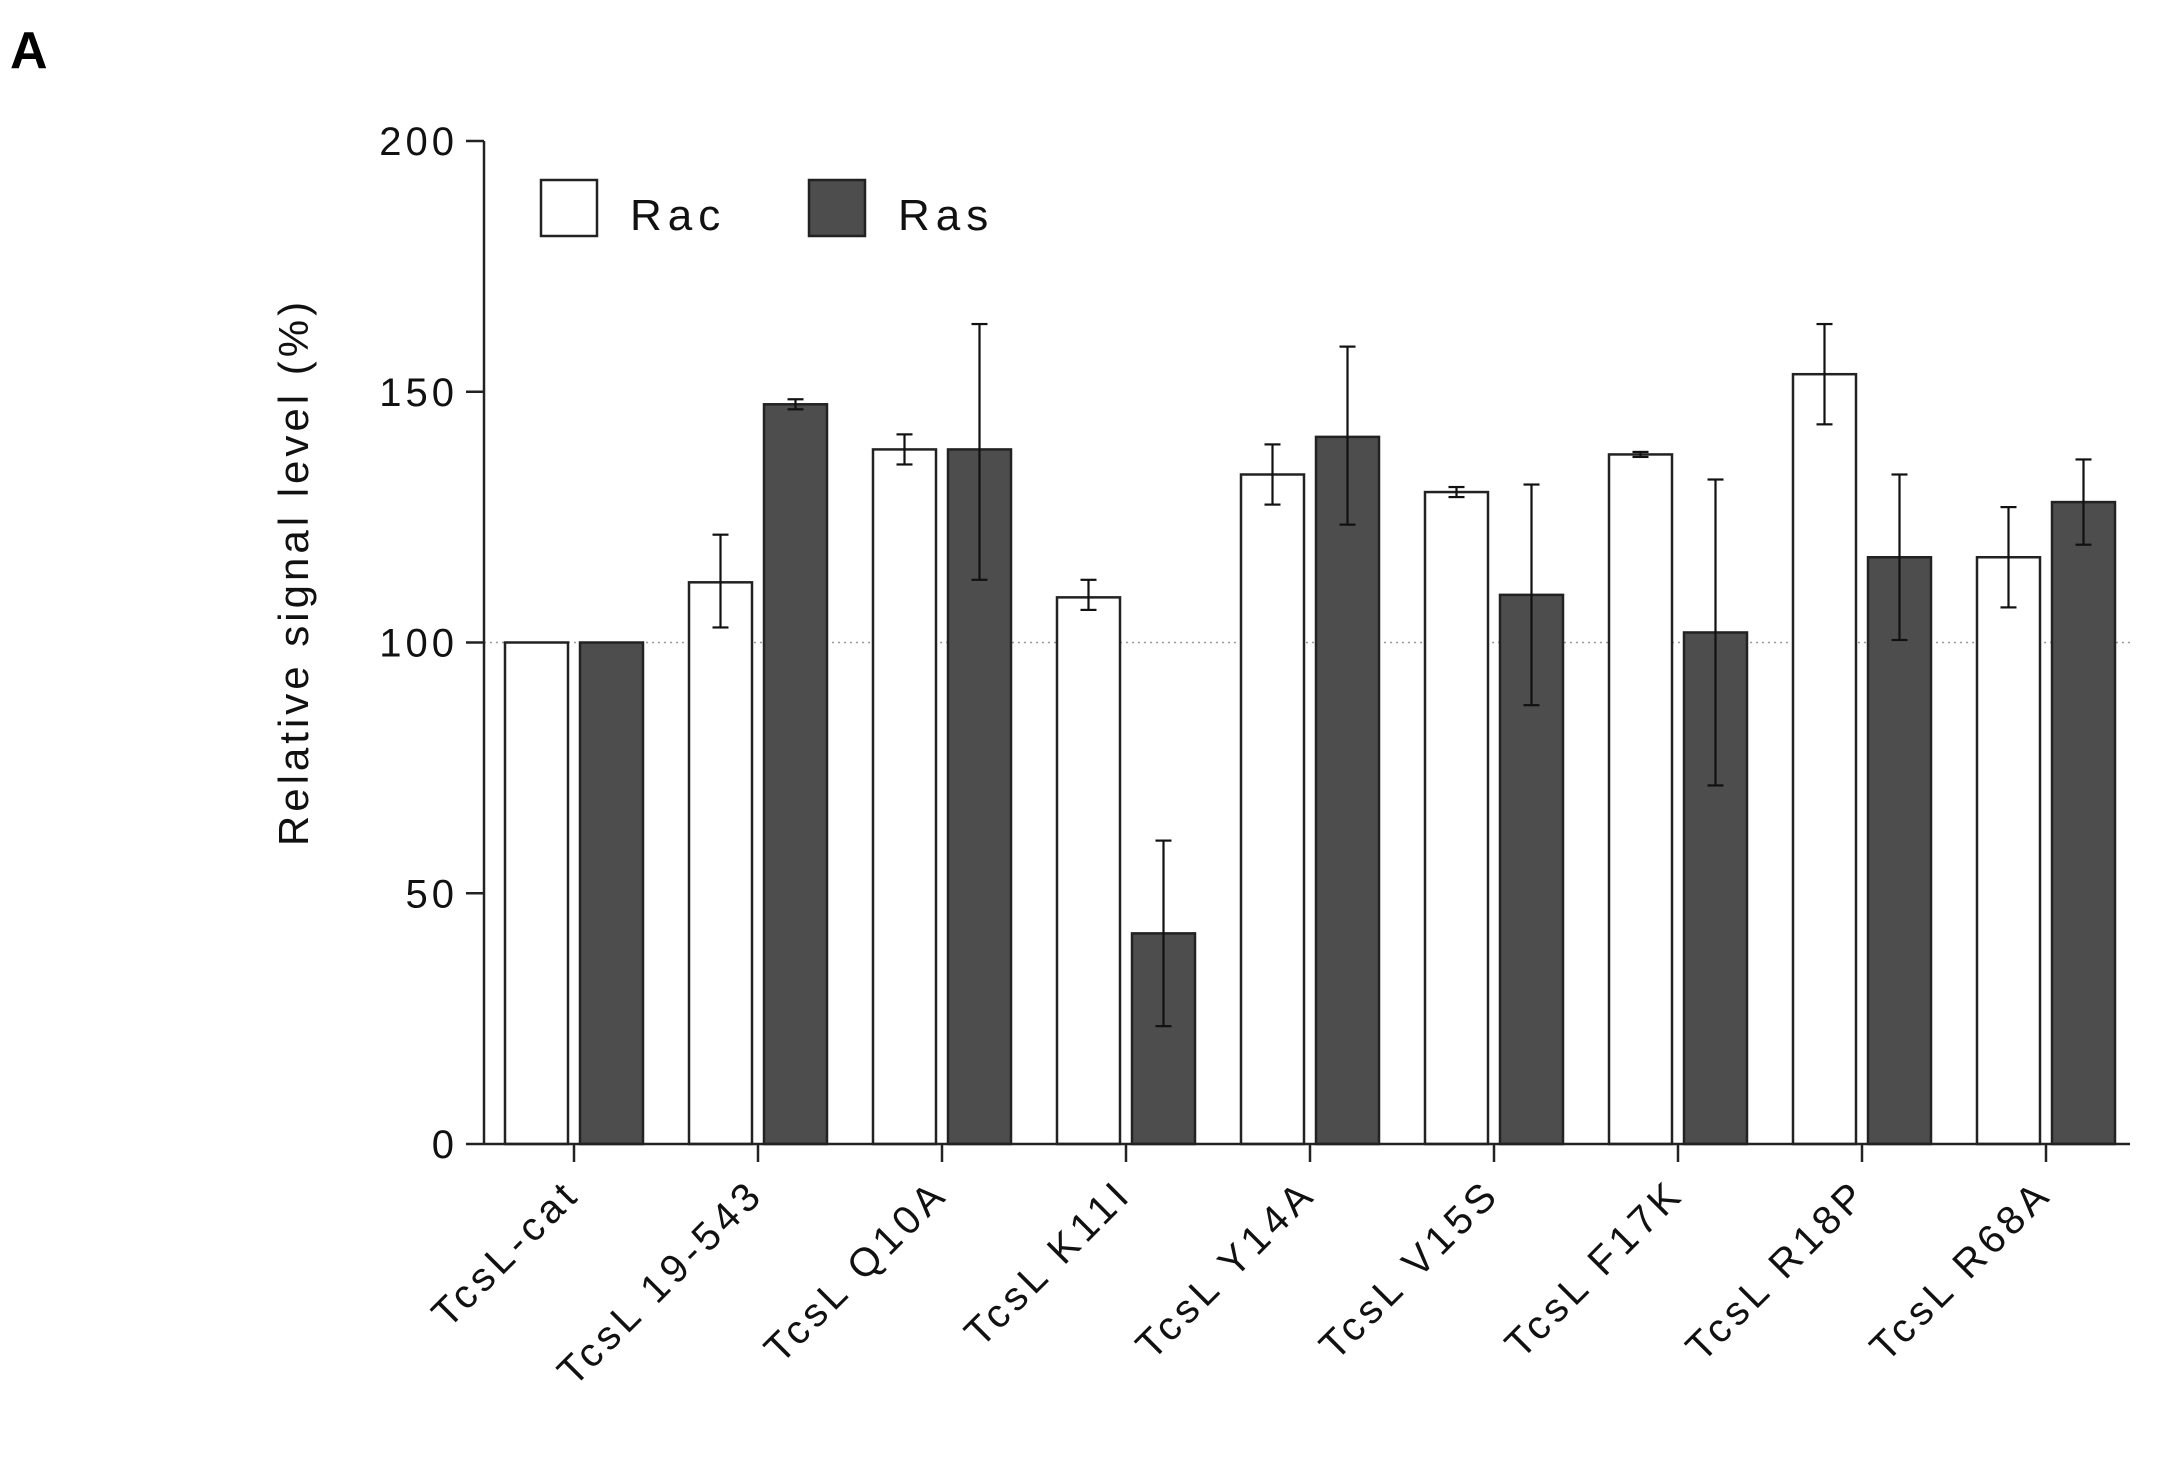  I want to click on legend-item-rac: Rac, so click(632, 209).